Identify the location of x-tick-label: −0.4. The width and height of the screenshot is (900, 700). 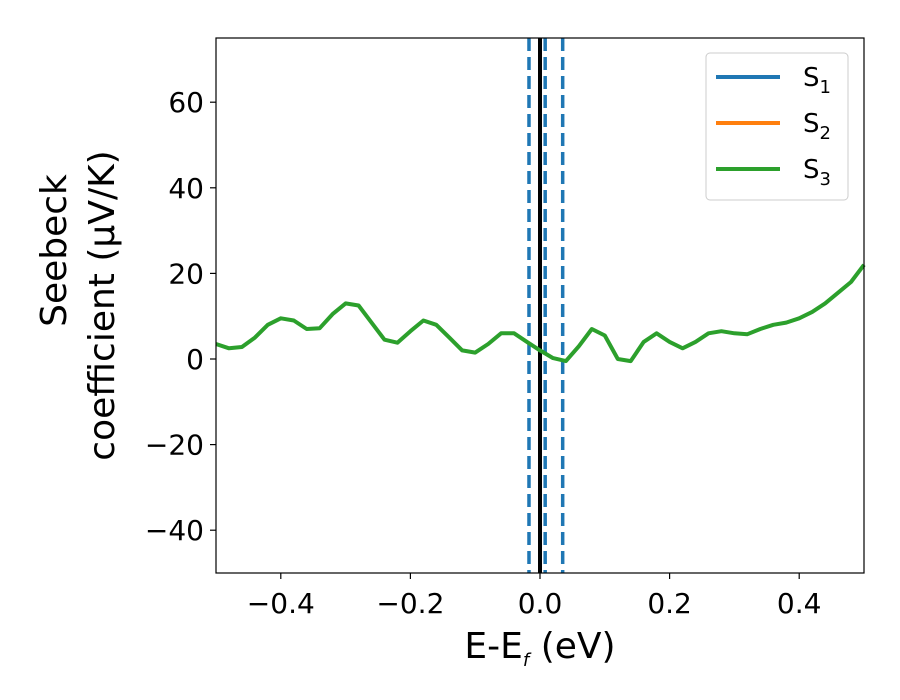
(281, 603).